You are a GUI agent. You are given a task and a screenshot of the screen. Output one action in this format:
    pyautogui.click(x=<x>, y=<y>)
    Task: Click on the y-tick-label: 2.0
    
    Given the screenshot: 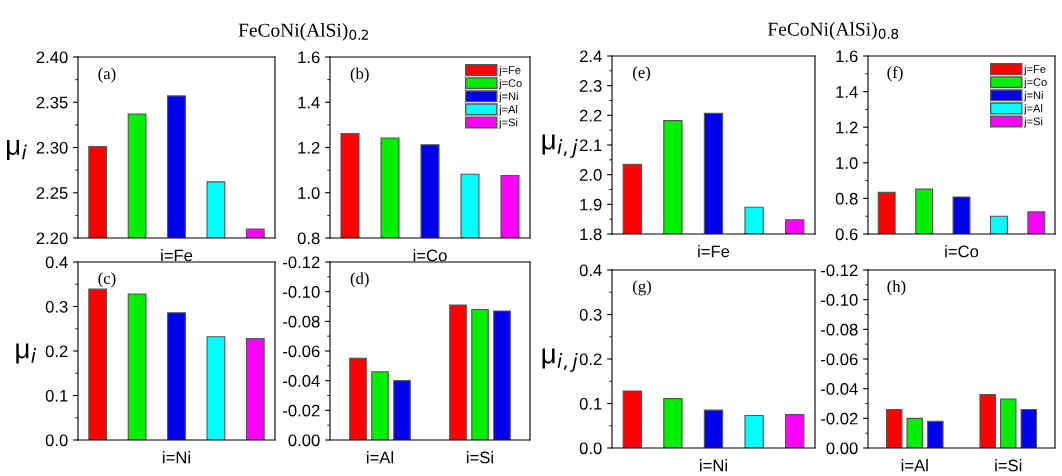 What is the action you would take?
    pyautogui.click(x=590, y=175)
    